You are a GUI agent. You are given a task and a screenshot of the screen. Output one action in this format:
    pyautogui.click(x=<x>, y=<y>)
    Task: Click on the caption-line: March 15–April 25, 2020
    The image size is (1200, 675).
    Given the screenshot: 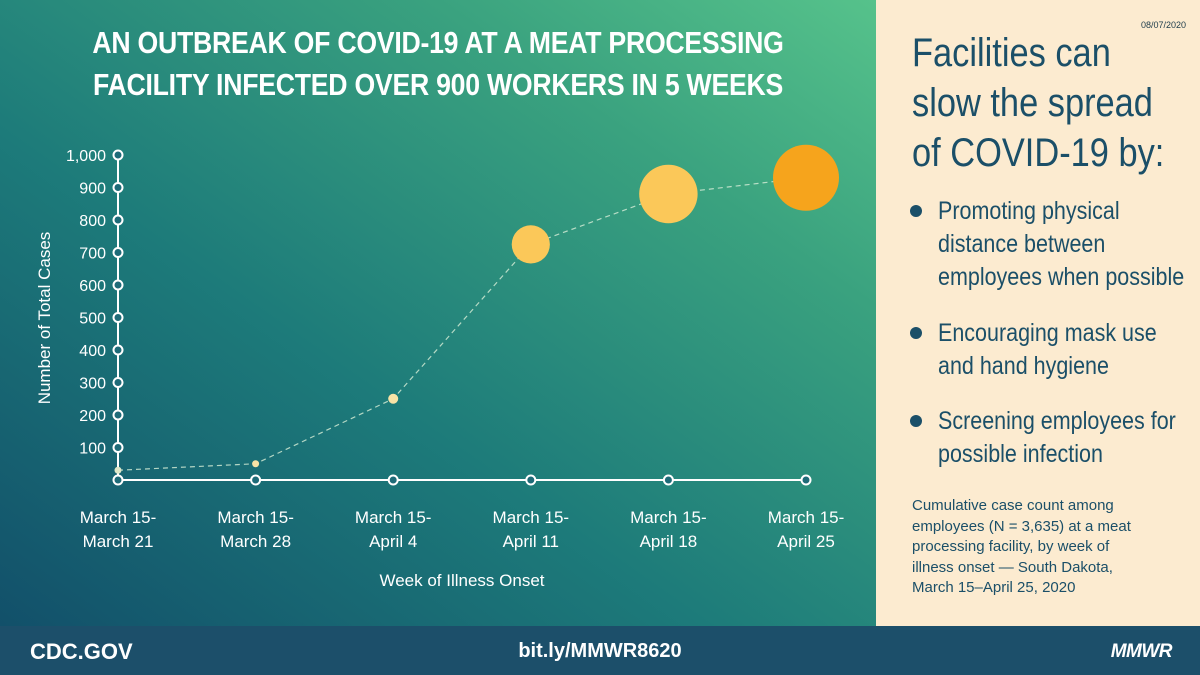 What is the action you would take?
    pyautogui.click(x=994, y=587)
    